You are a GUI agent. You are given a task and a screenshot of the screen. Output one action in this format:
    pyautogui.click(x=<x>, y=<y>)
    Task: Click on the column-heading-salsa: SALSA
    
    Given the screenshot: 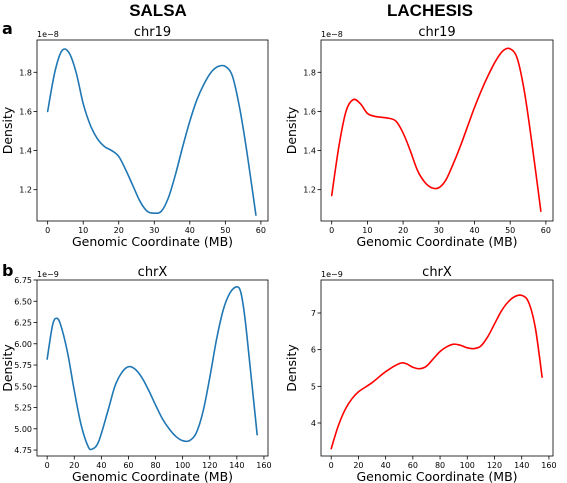 What is the action you would take?
    pyautogui.click(x=158, y=10)
    